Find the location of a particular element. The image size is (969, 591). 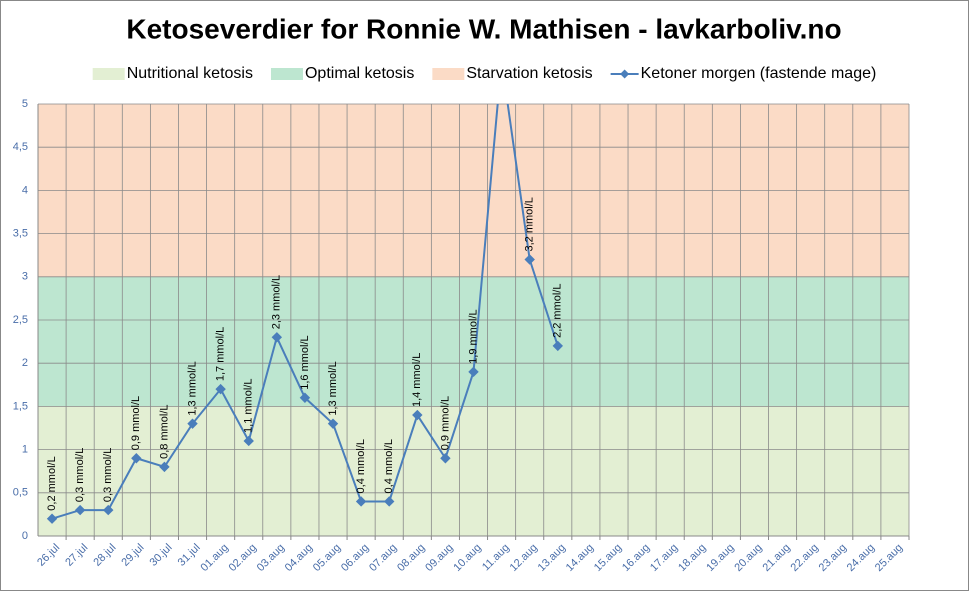

data-label: 2,2 mmol/L is located at coordinates (558, 310).